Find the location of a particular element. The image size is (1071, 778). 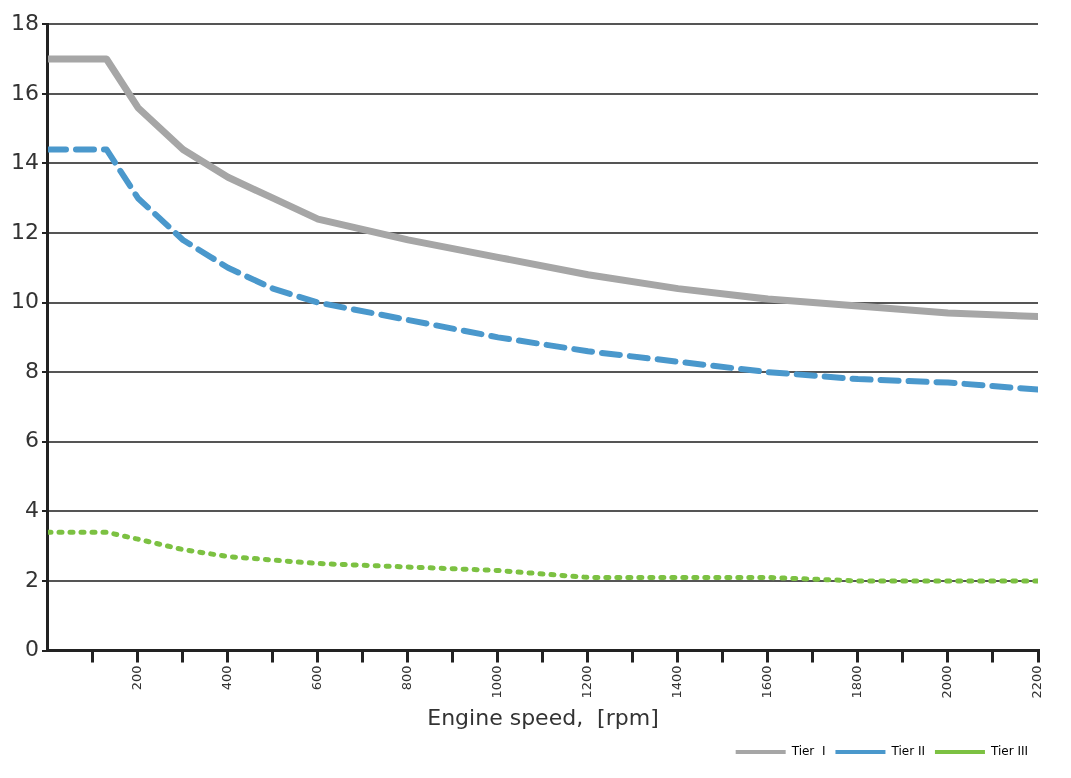

legend-label: Tier II is located at coordinates (907, 751).